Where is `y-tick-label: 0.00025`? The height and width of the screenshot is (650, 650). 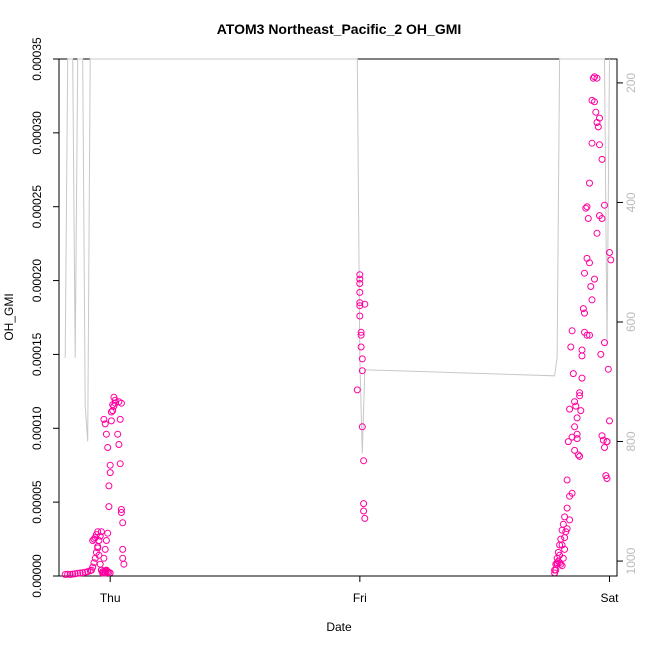 y-tick-label: 0.00025 is located at coordinates (37, 207).